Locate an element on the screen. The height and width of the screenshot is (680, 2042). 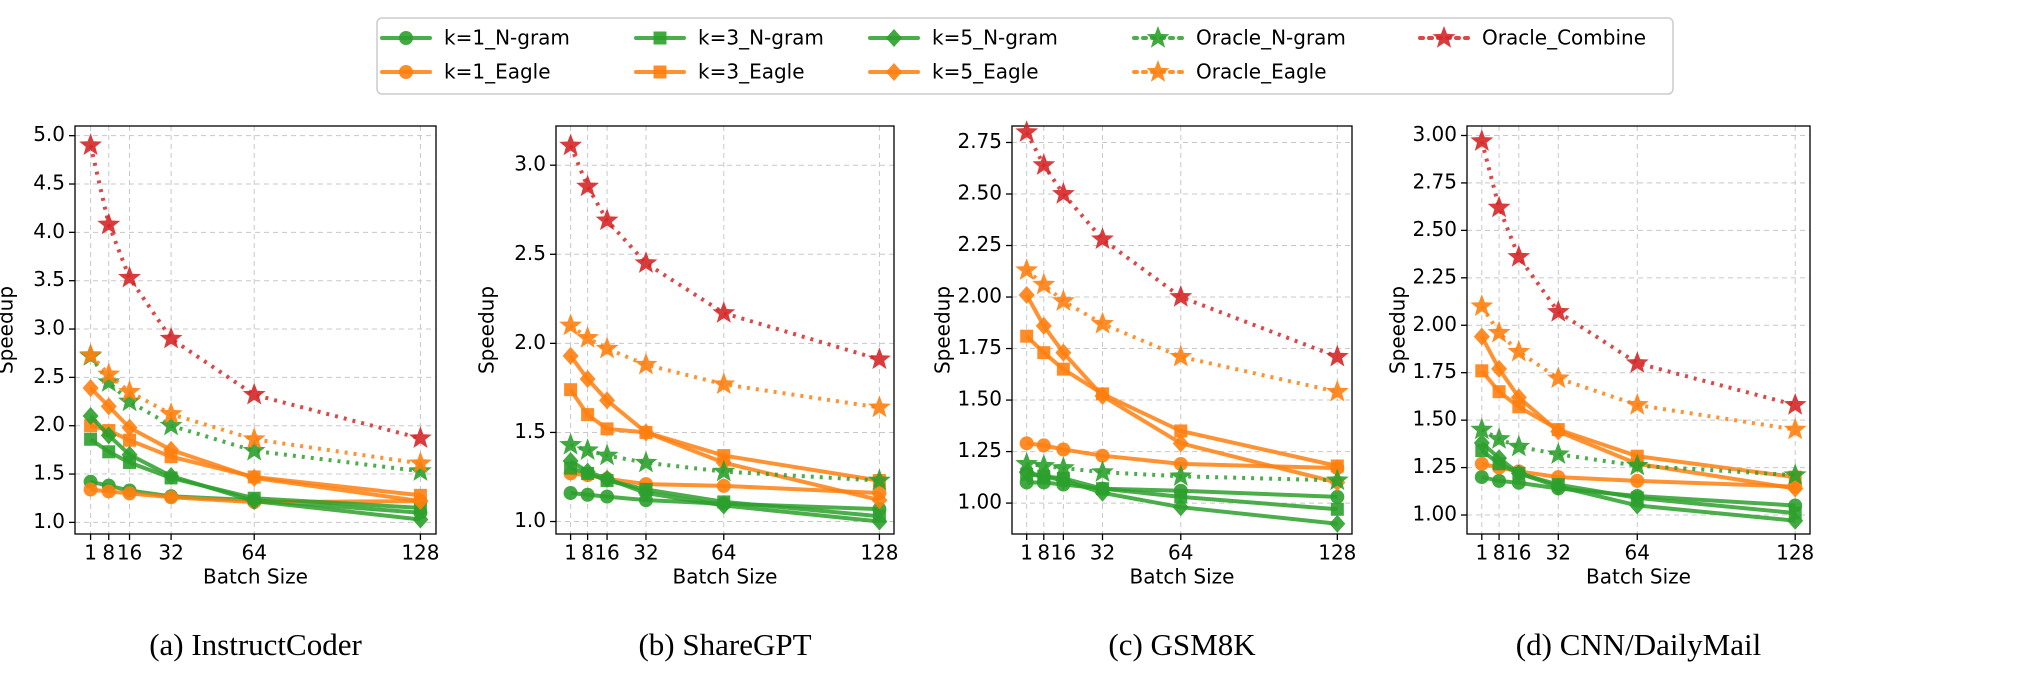
x-tick-label: 8 is located at coordinates (587, 553).